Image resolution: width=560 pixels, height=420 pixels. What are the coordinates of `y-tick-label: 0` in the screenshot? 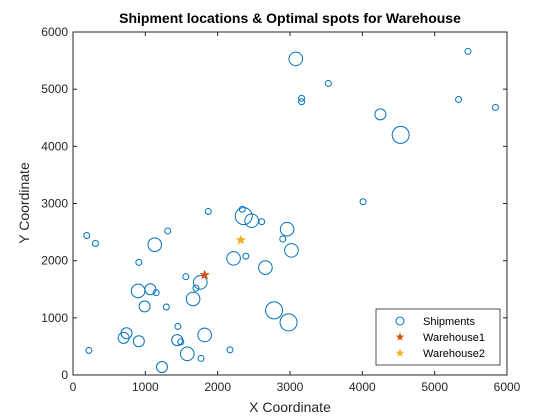 It's located at (64, 375).